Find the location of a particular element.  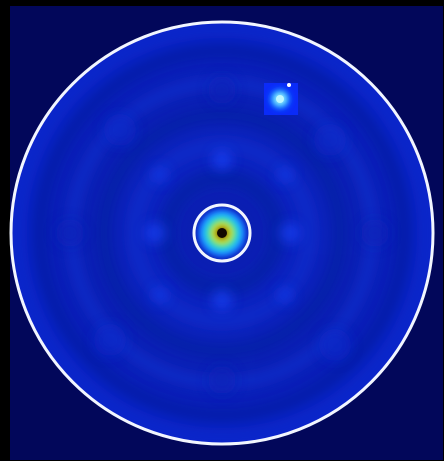

secondary-spot-tick is located at coordinates (289, 85).